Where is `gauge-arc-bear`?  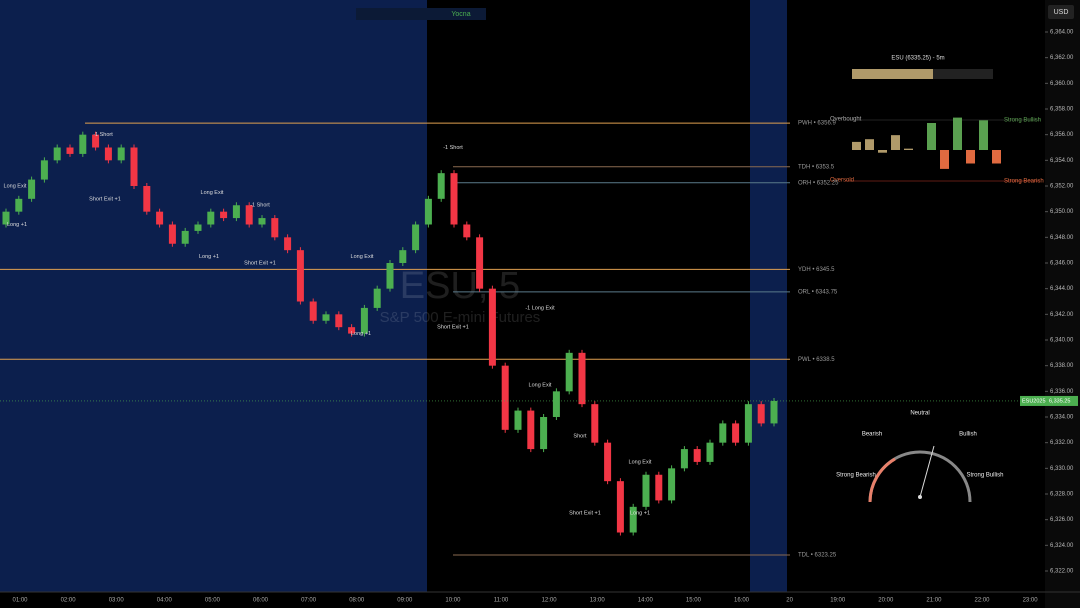 gauge-arc-bear is located at coordinates (882, 480).